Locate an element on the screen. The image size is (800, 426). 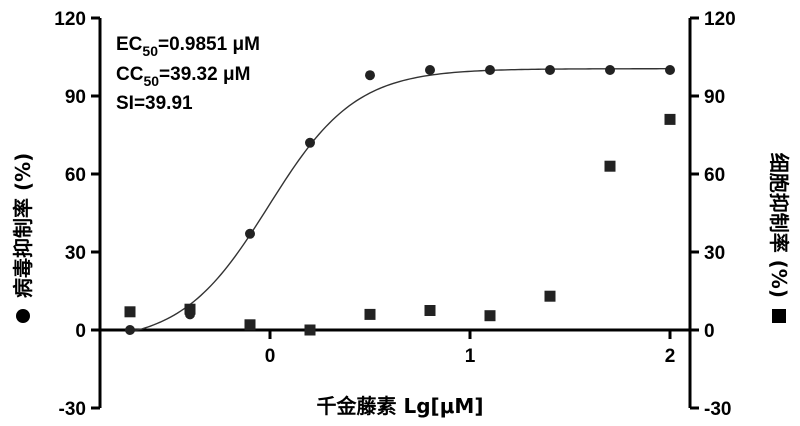
left-y-tick-label: 0 is located at coordinates (80, 331).